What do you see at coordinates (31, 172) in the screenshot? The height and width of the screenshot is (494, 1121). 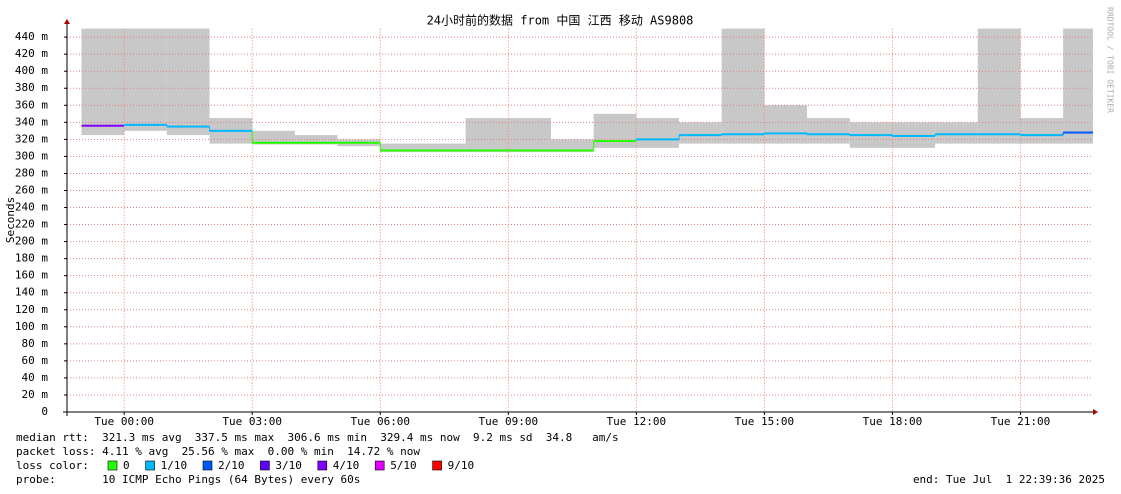 I see `y-tick-label: 280 m` at bounding box center [31, 172].